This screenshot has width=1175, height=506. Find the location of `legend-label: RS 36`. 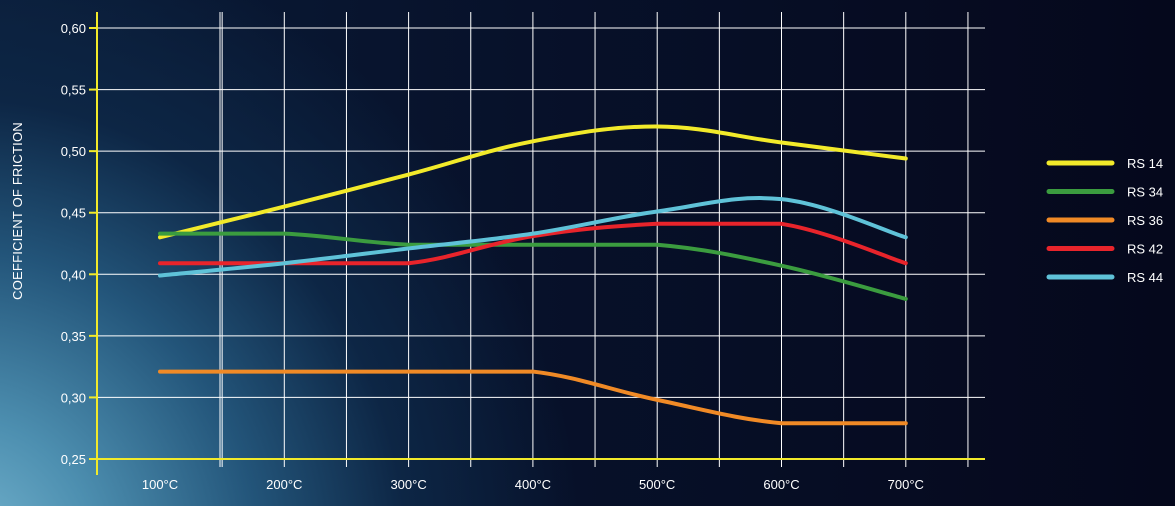

legend-label: RS 36 is located at coordinates (1145, 220).